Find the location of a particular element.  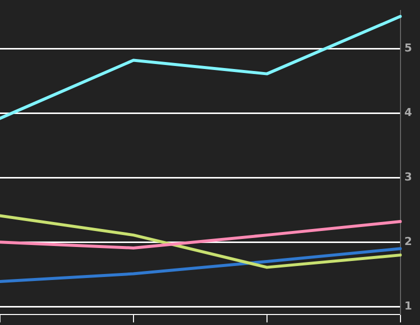

y-tick-label: 3 is located at coordinates (408, 177).